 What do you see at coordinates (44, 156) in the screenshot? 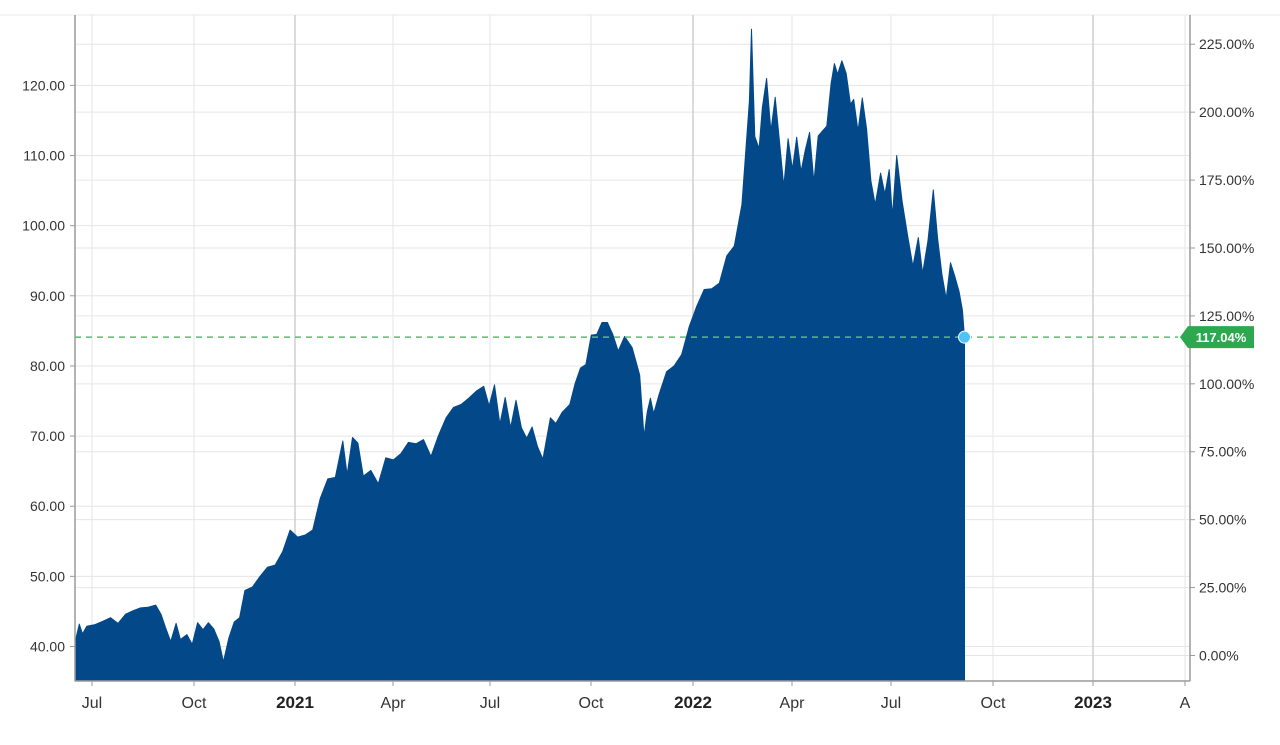
I see `y-left-tick-label: 110.00` at bounding box center [44, 156].